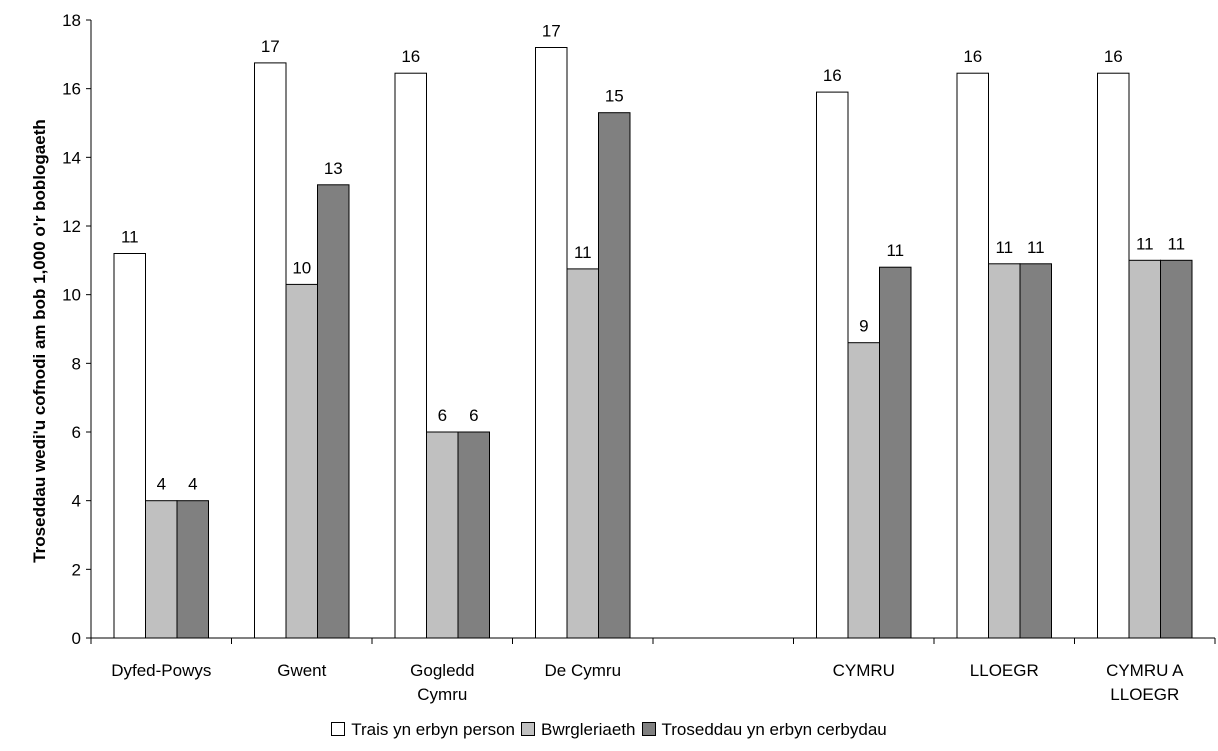  What do you see at coordinates (588, 729) in the screenshot?
I see `legend-label: Bwrgleriaeth` at bounding box center [588, 729].